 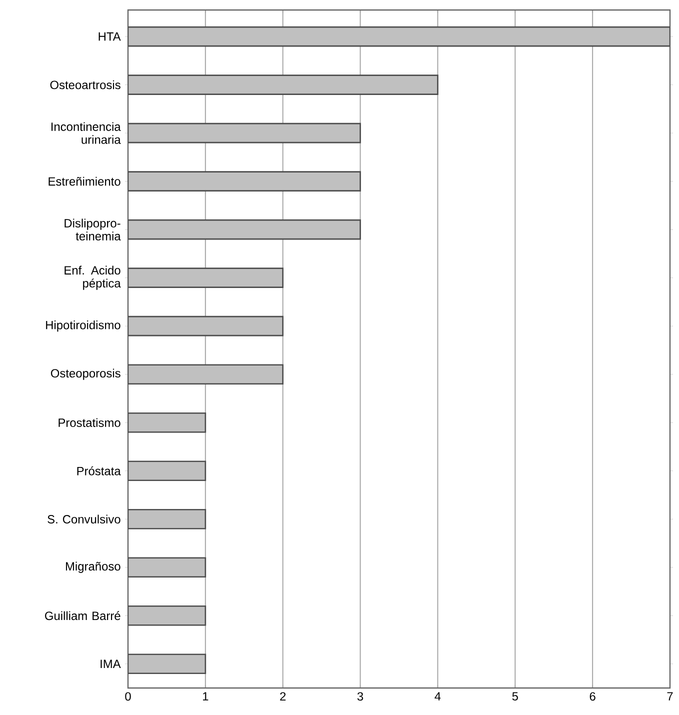 What do you see at coordinates (85, 85) in the screenshot?
I see `y-tick-label: Osteoartrosis` at bounding box center [85, 85].